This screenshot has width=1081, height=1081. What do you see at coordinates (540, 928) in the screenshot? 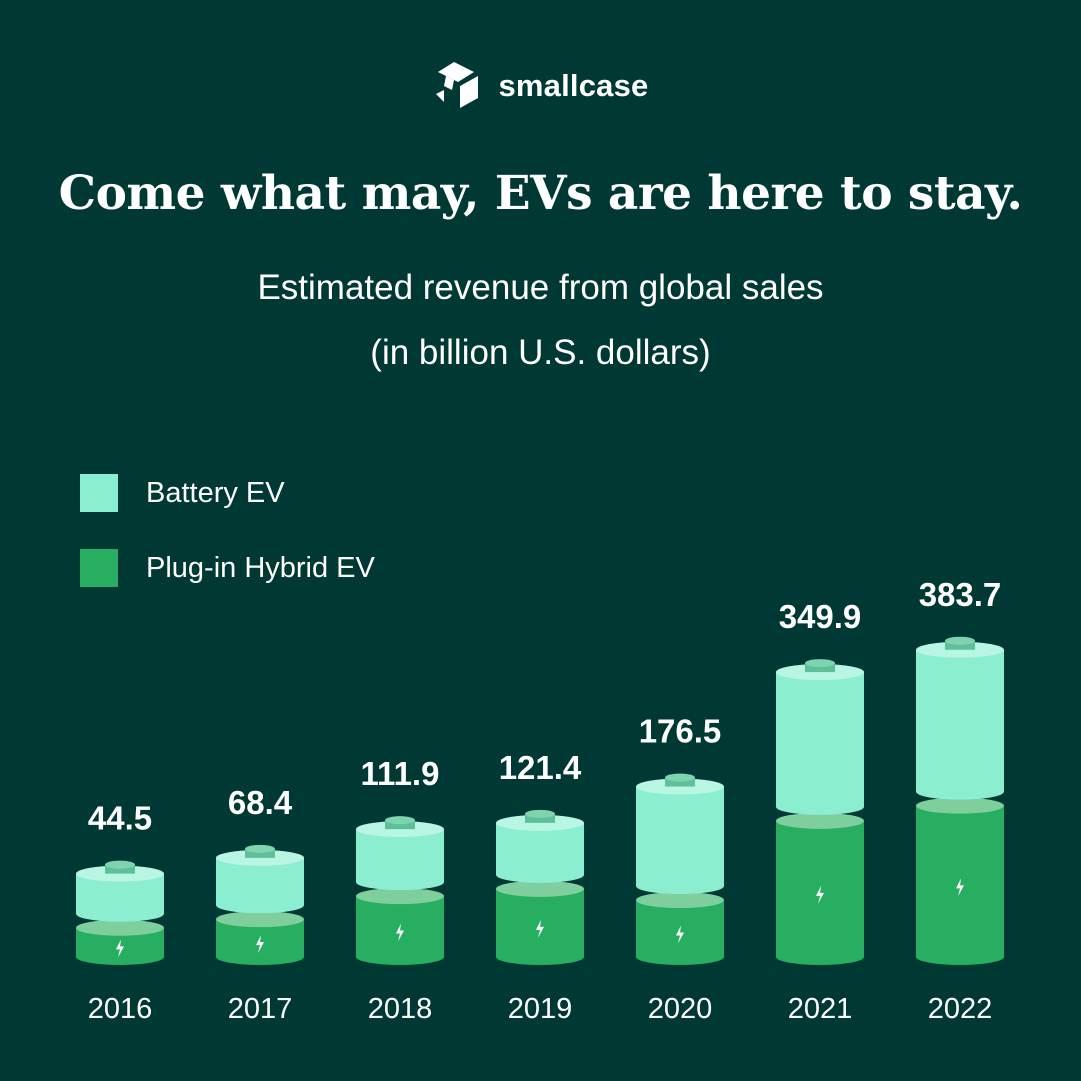
I see `lightning-icon-2019` at bounding box center [540, 928].